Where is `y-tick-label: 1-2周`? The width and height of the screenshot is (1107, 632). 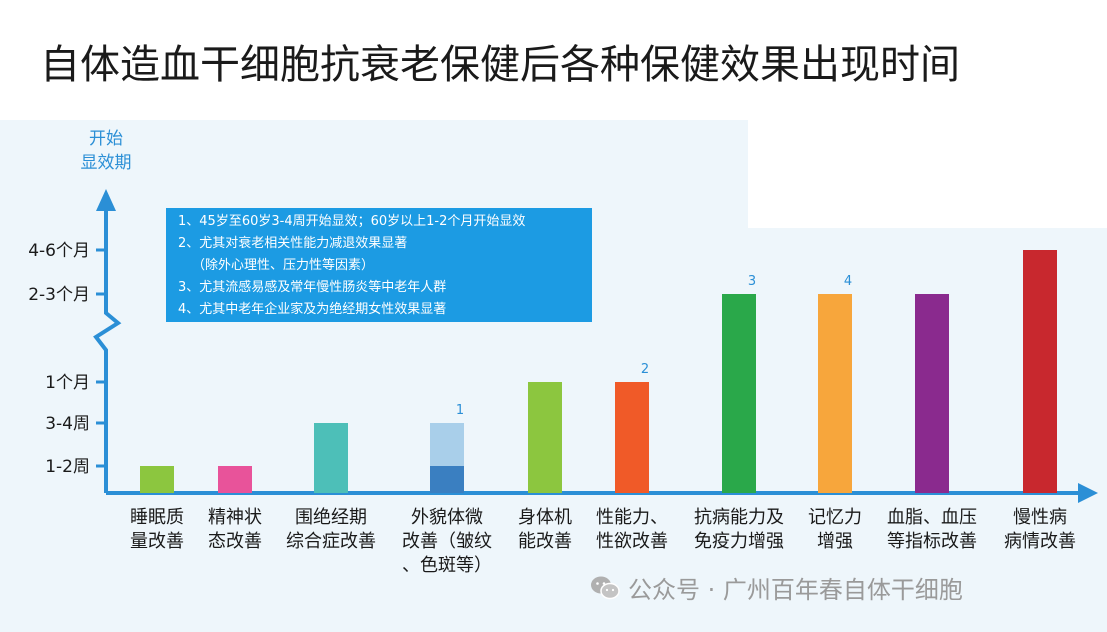
y-tick-label: 1-2周 is located at coordinates (67, 467).